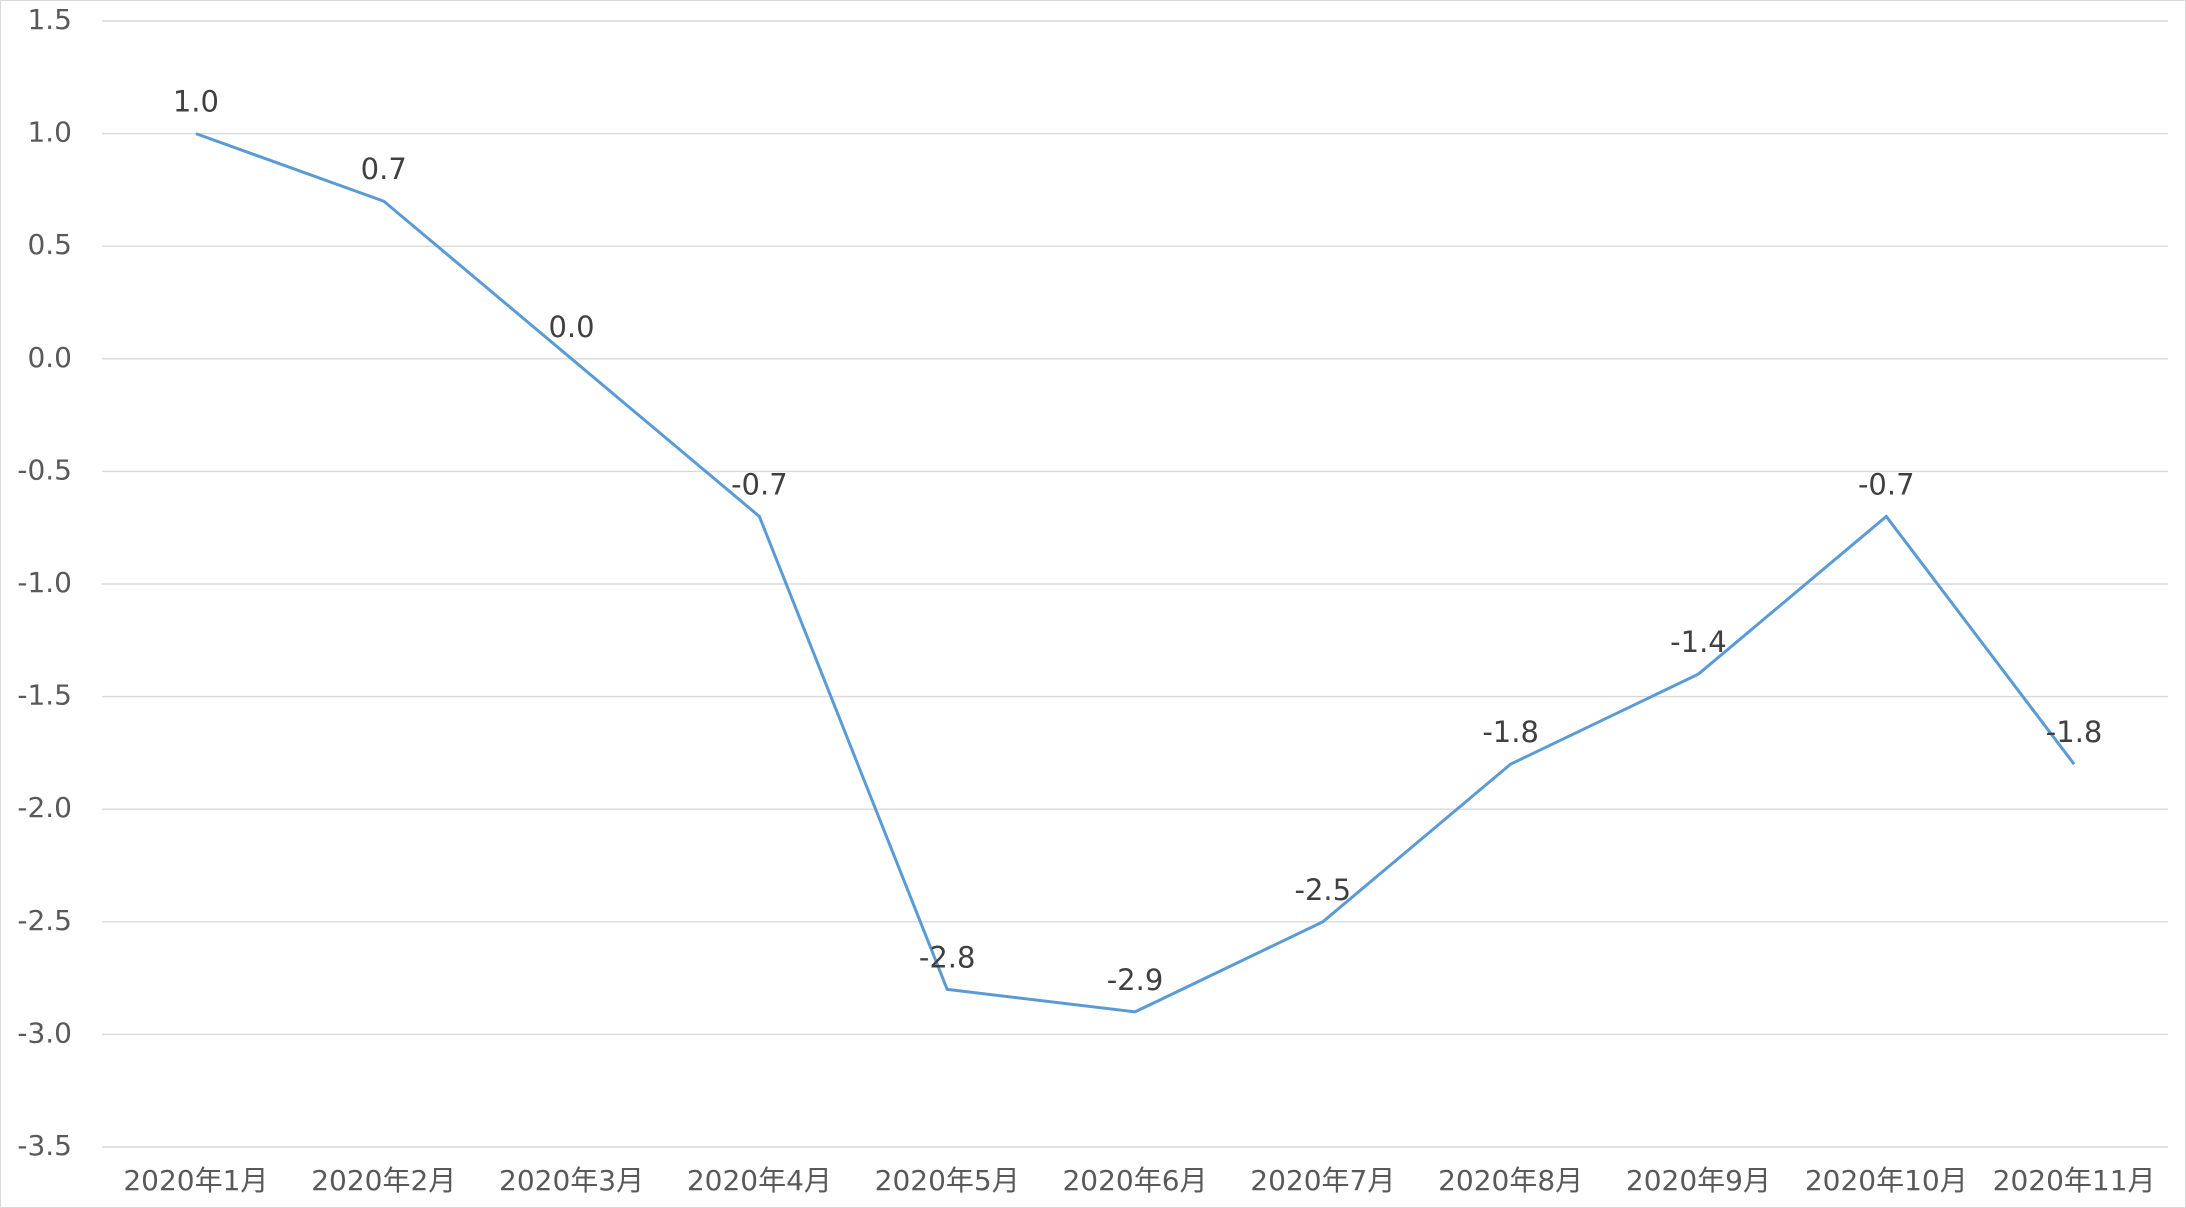  Describe the element at coordinates (1698, 1180) in the screenshot. I see `x-tick-label: 2020年9月` at that location.